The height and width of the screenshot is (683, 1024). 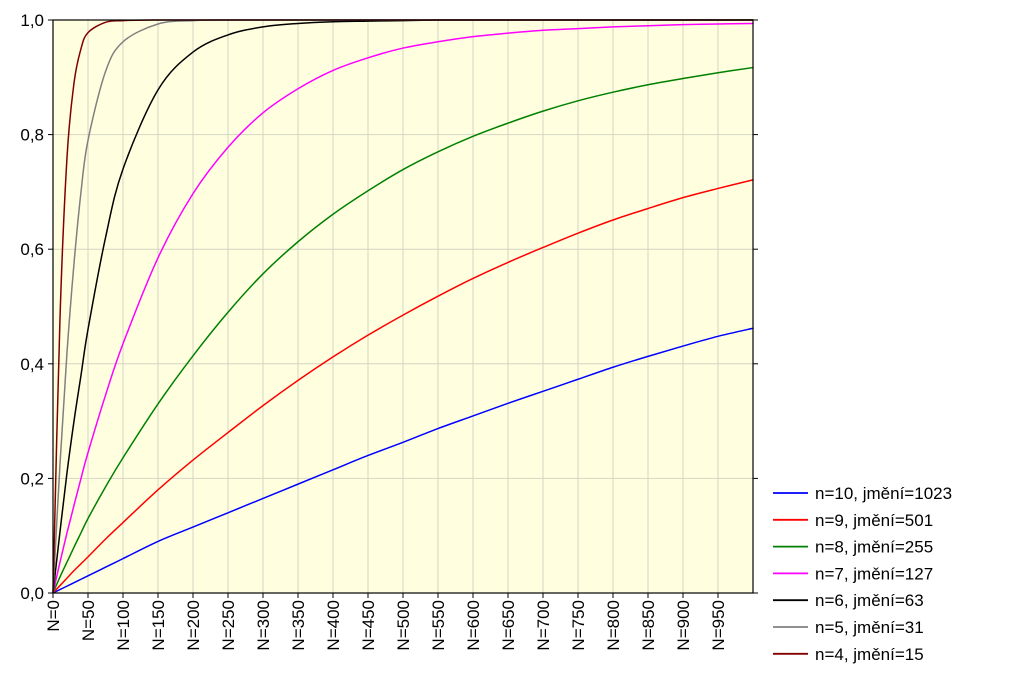 I want to click on x-tick-label: N=600, so click(x=473, y=625).